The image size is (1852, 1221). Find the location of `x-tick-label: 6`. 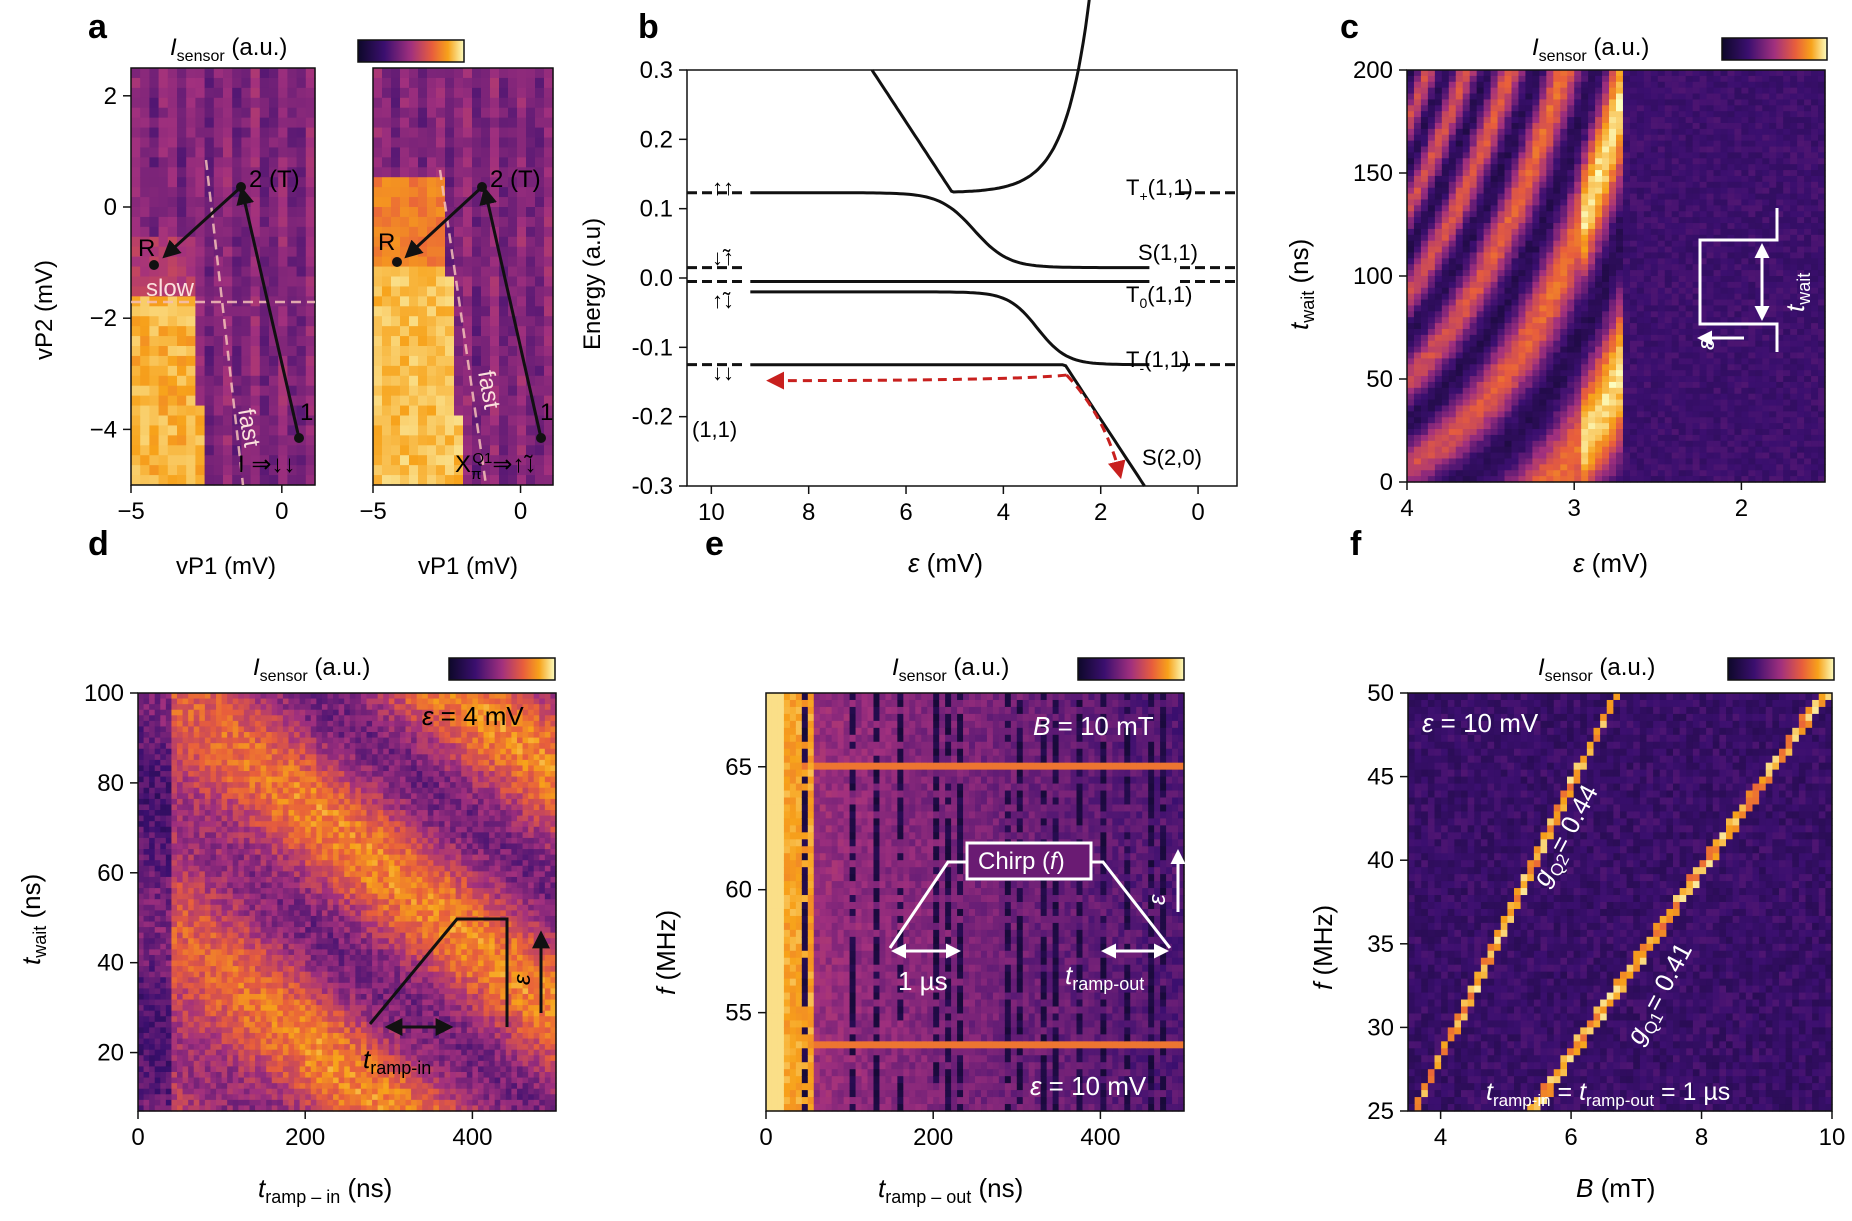

x-tick-label: 6 is located at coordinates (905, 512).